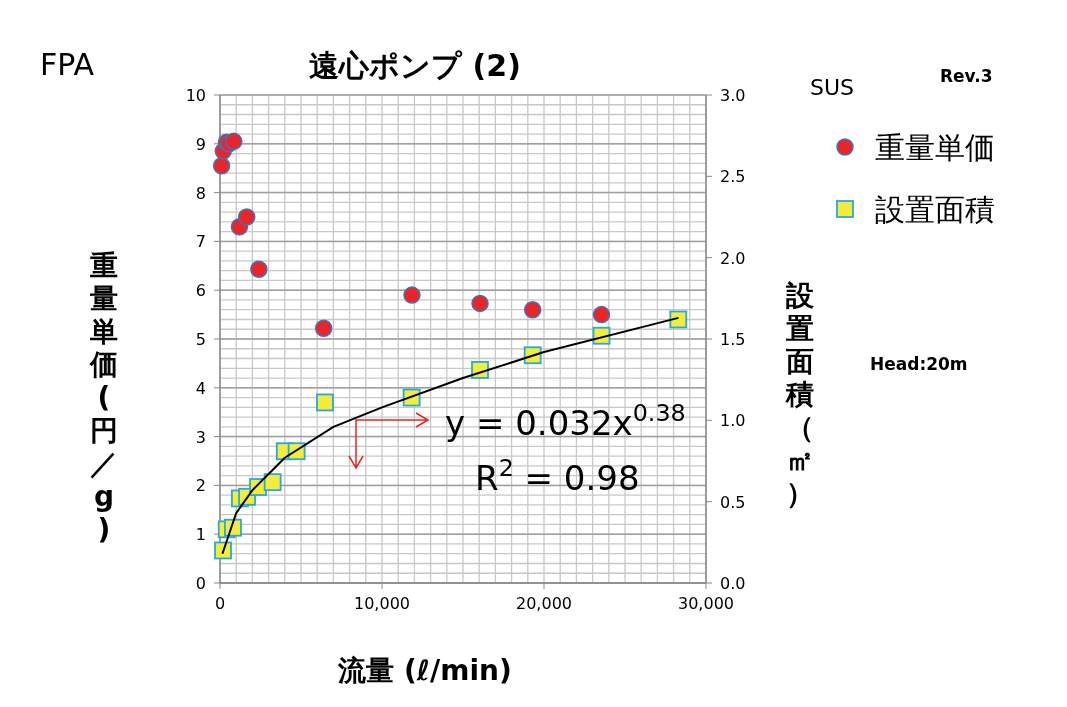 The height and width of the screenshot is (707, 1067). Describe the element at coordinates (67, 64) in the screenshot. I see `text: FPA` at that location.